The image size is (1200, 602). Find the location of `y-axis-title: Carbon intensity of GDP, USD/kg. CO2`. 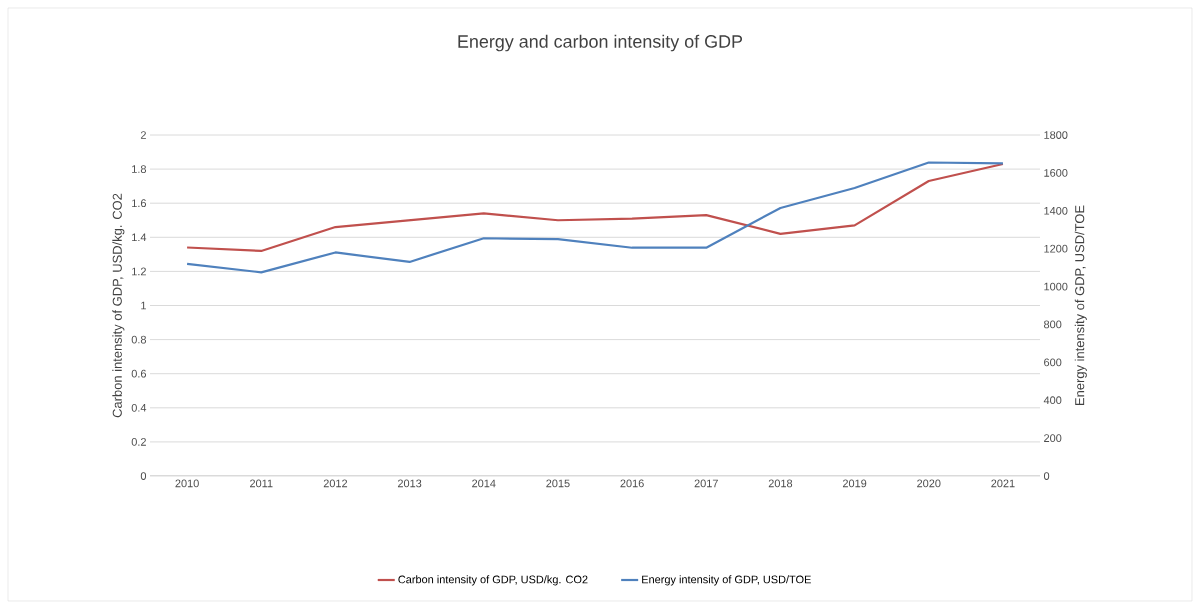

y-axis-title: Carbon intensity of GDP, USD/kg. CO2 is located at coordinates (118, 305).